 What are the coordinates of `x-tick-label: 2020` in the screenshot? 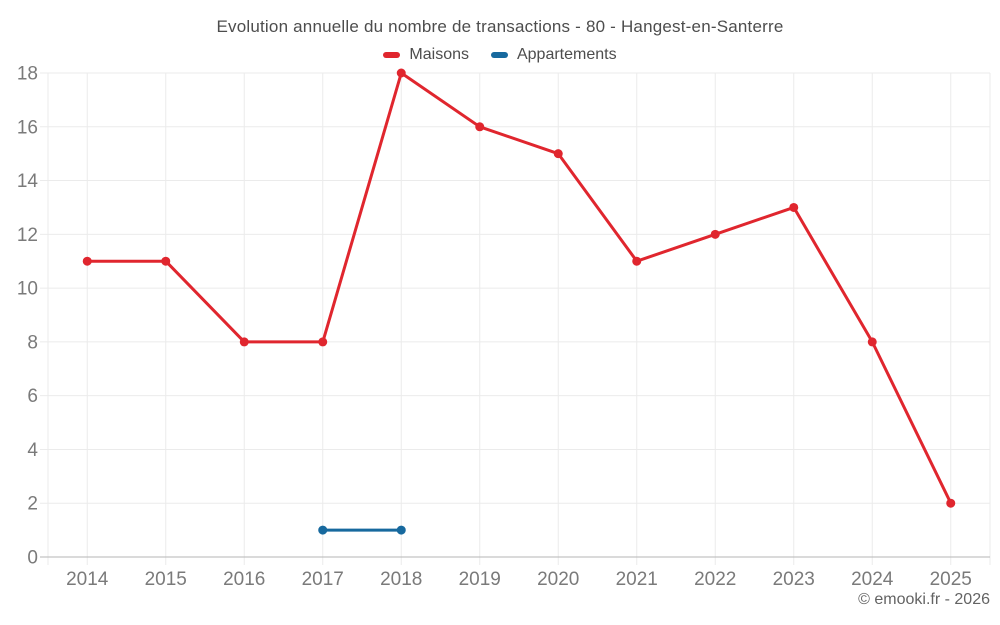 It's located at (558, 579).